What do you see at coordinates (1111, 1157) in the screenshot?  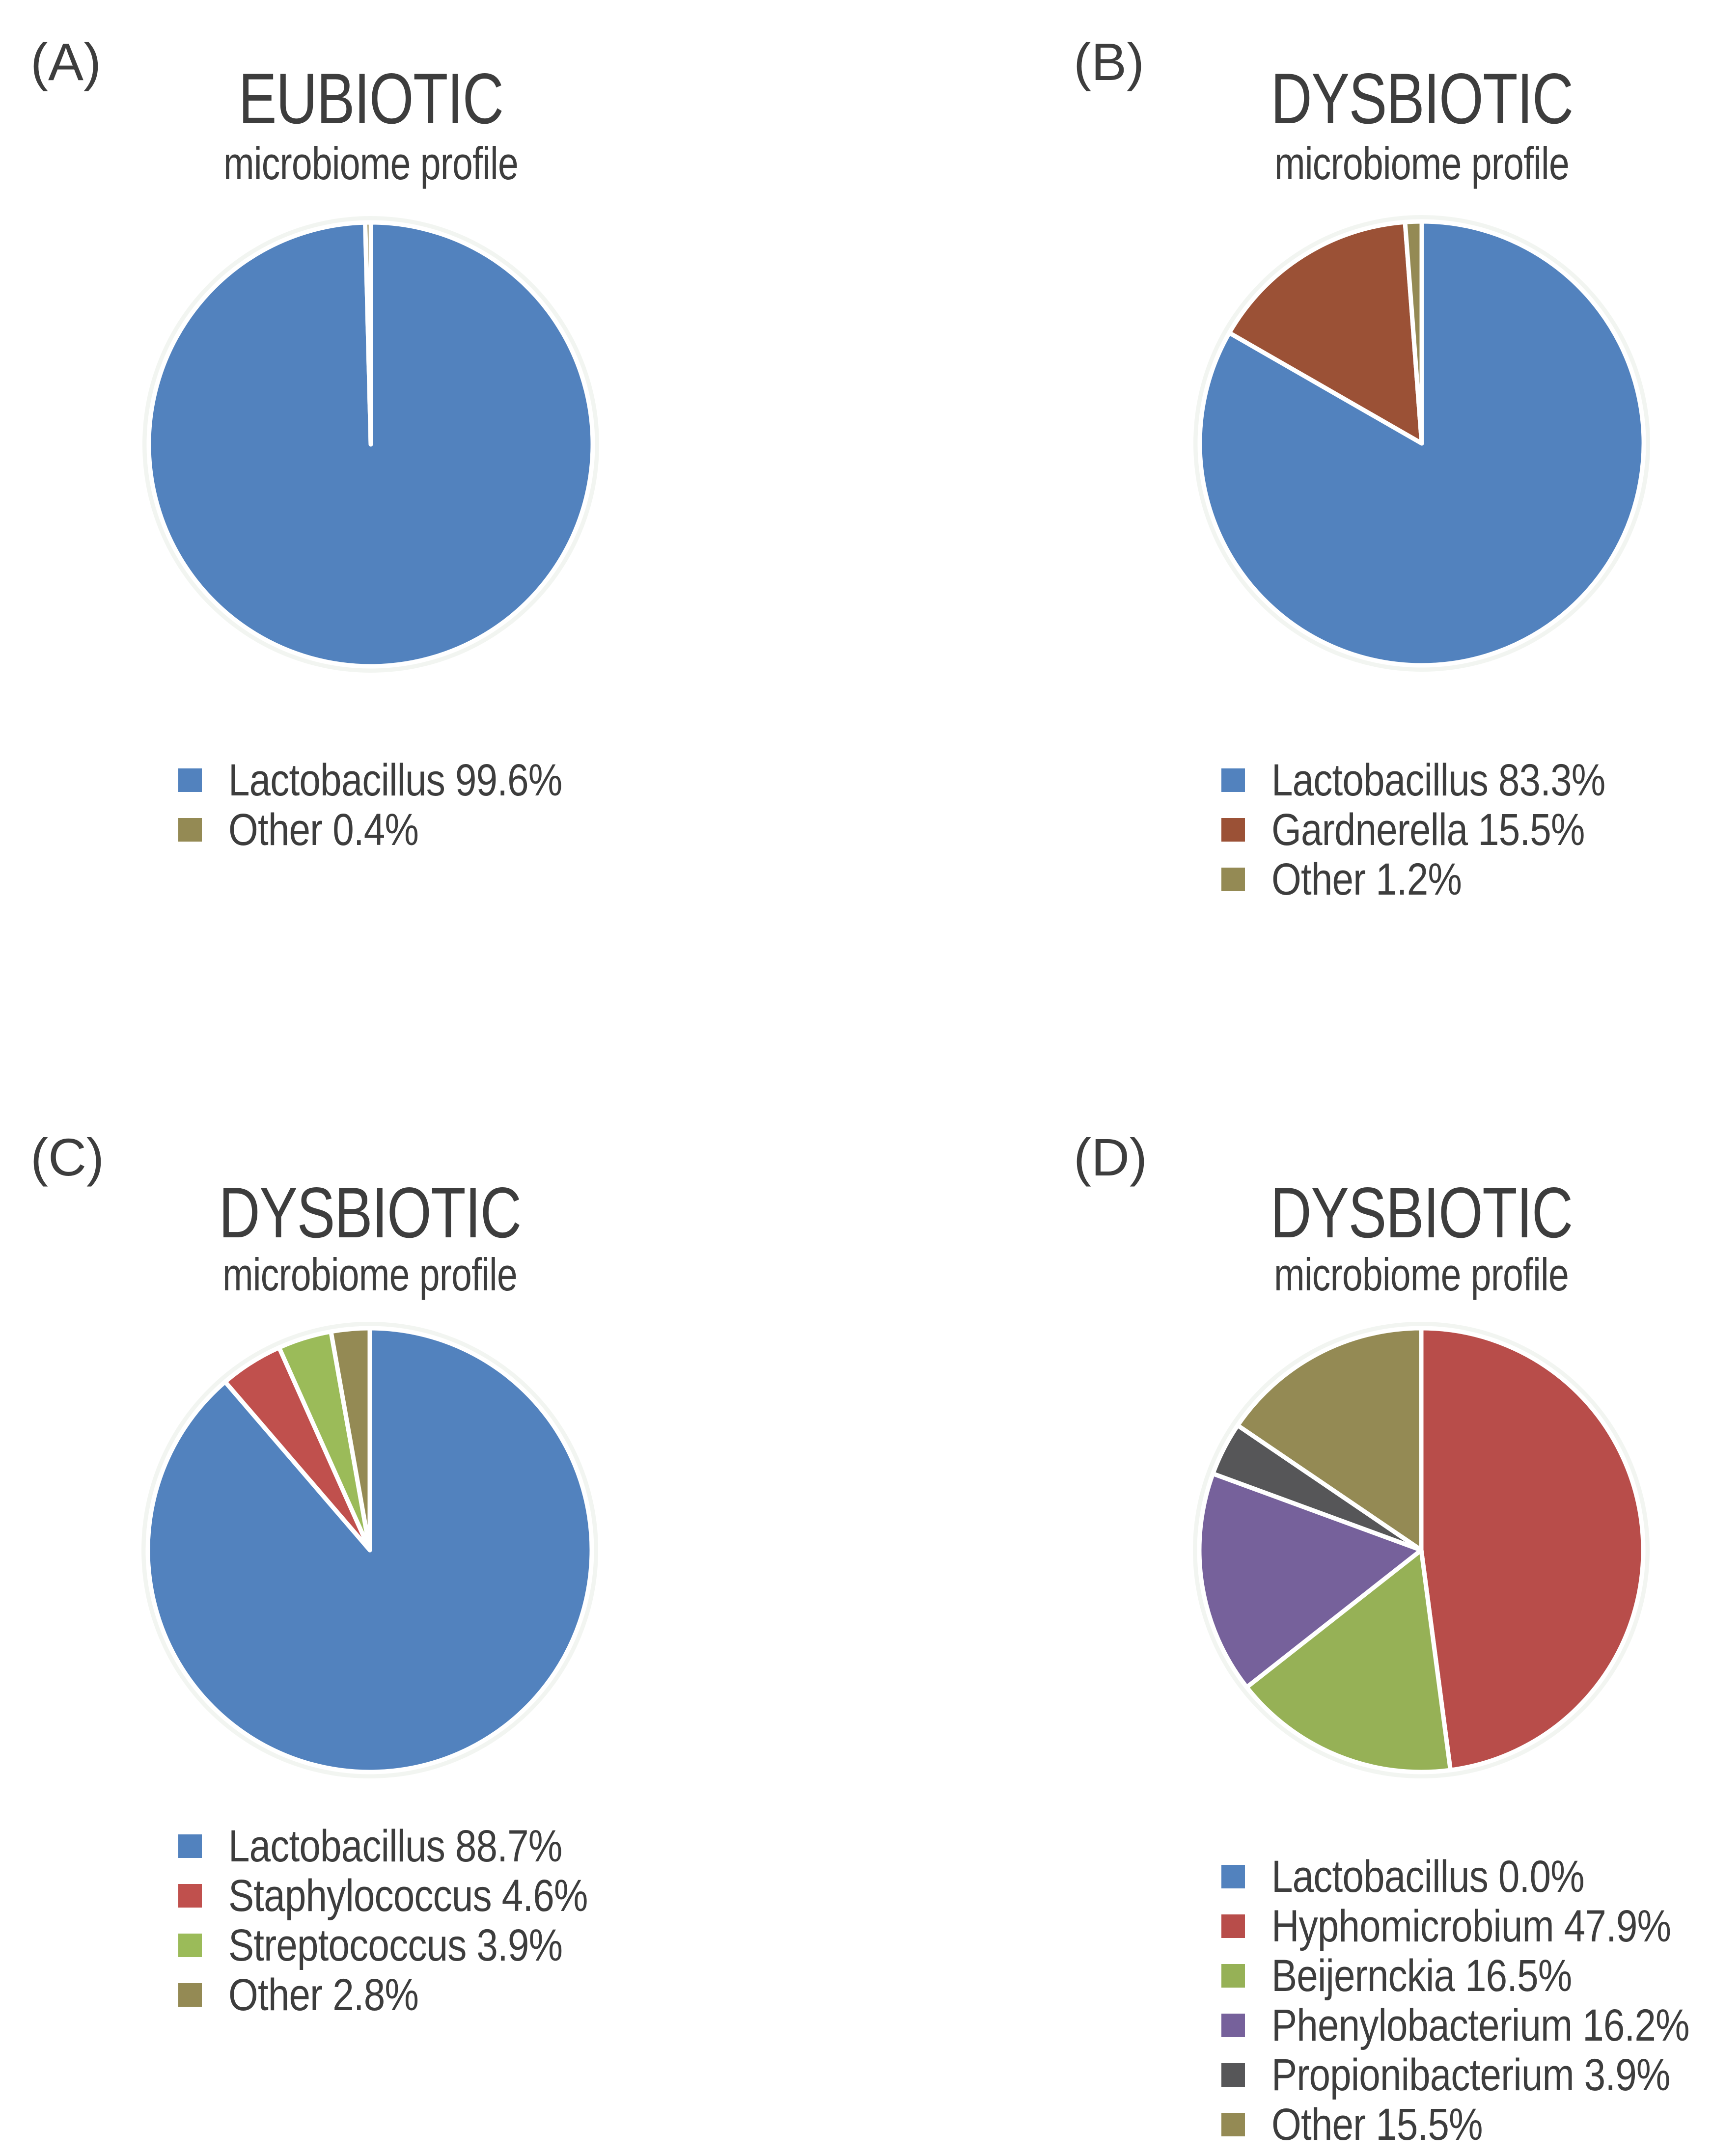 I see `panel-label-d: (D)` at bounding box center [1111, 1157].